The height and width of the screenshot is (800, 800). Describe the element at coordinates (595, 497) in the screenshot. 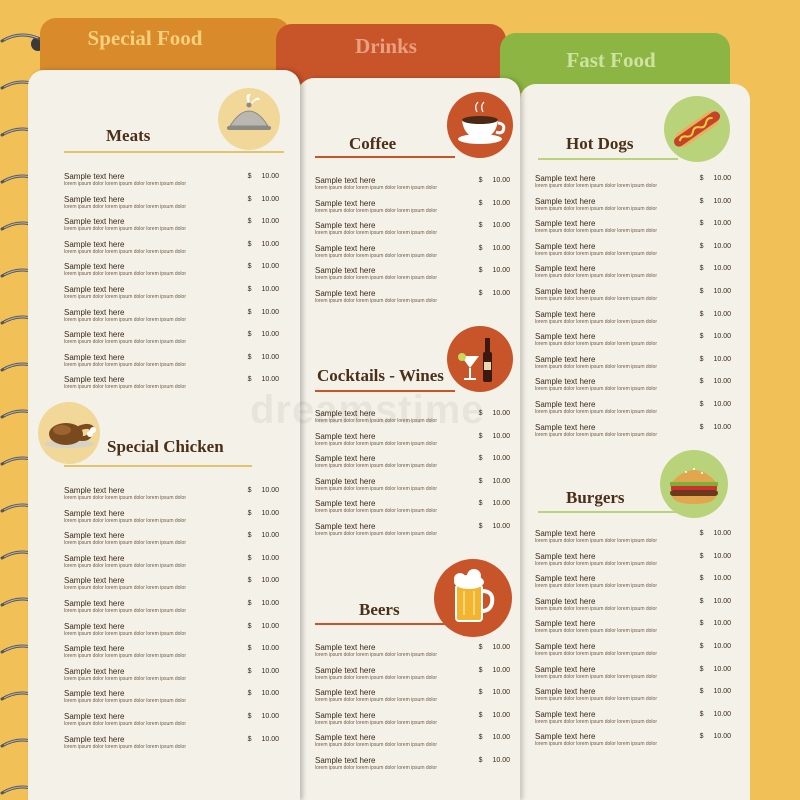

I see `section-title: Burgers` at that location.